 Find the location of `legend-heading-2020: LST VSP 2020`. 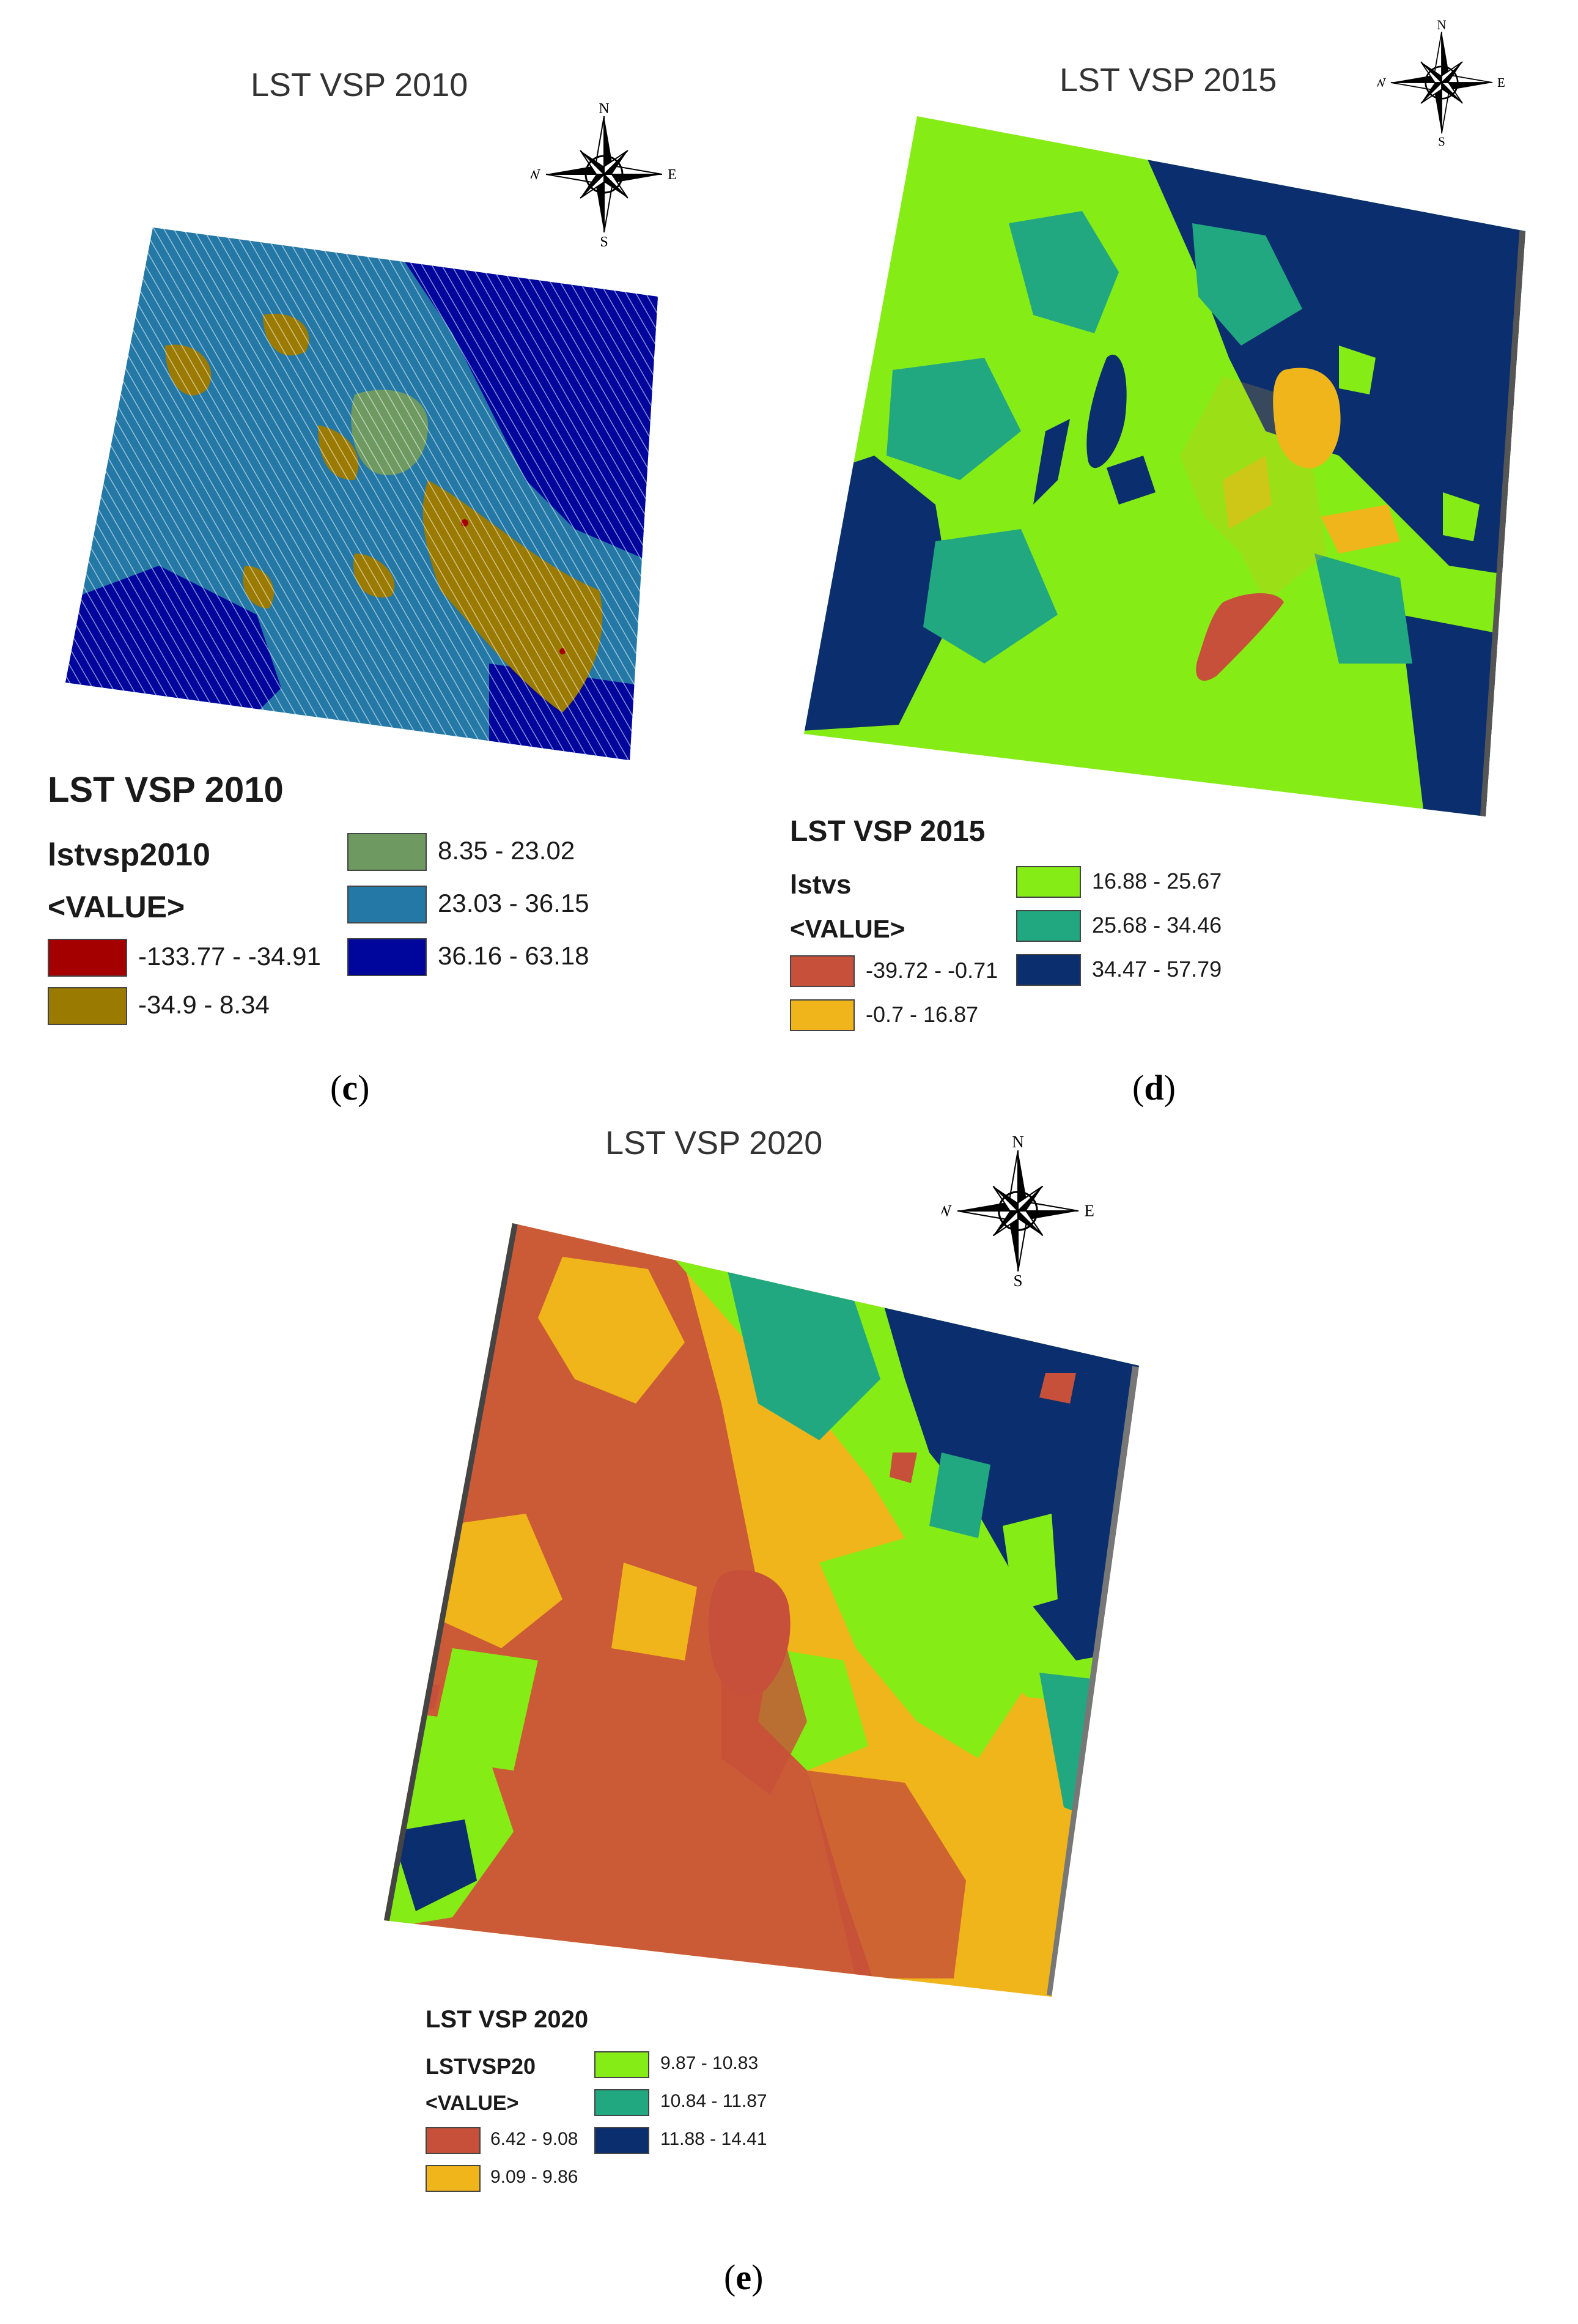

legend-heading-2020: LST VSP 2020 is located at coordinates (507, 2019).